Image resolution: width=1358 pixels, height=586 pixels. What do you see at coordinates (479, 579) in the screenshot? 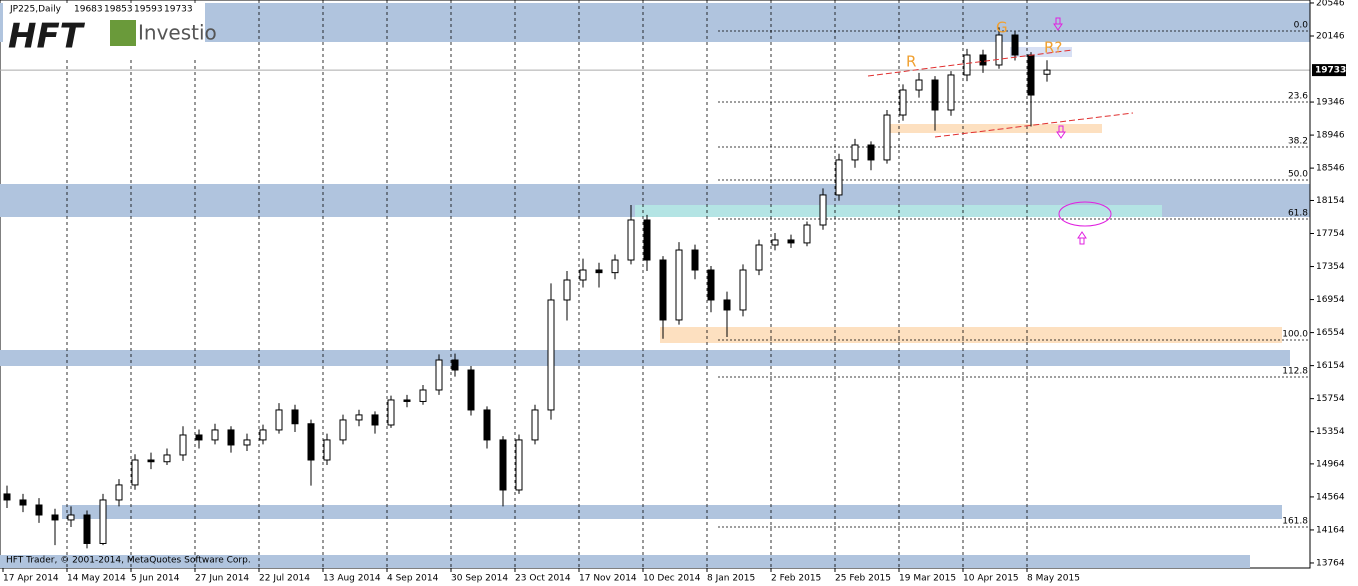
I see `x-tick-label: 30 Sep 2014` at bounding box center [479, 579].